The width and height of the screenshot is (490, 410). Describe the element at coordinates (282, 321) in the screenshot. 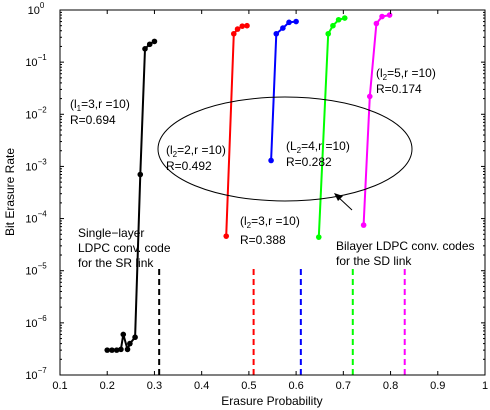

I see `threshold-lines` at that location.